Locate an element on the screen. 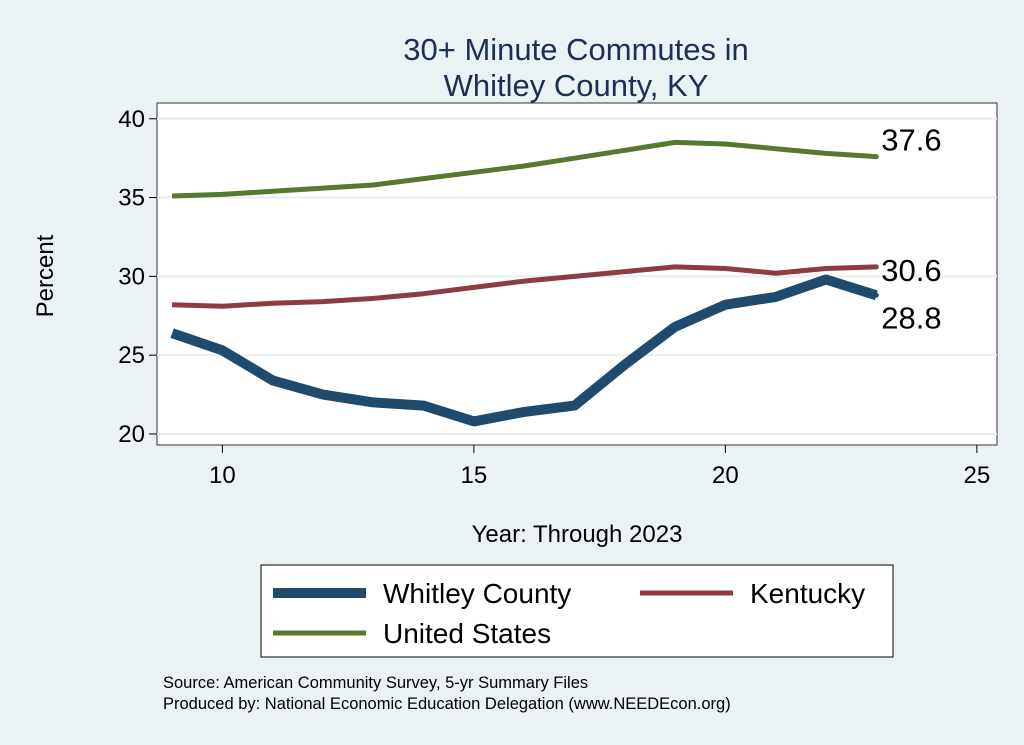 This screenshot has width=1024, height=745. end-label-whitley-county: 28.8 is located at coordinates (911, 317).